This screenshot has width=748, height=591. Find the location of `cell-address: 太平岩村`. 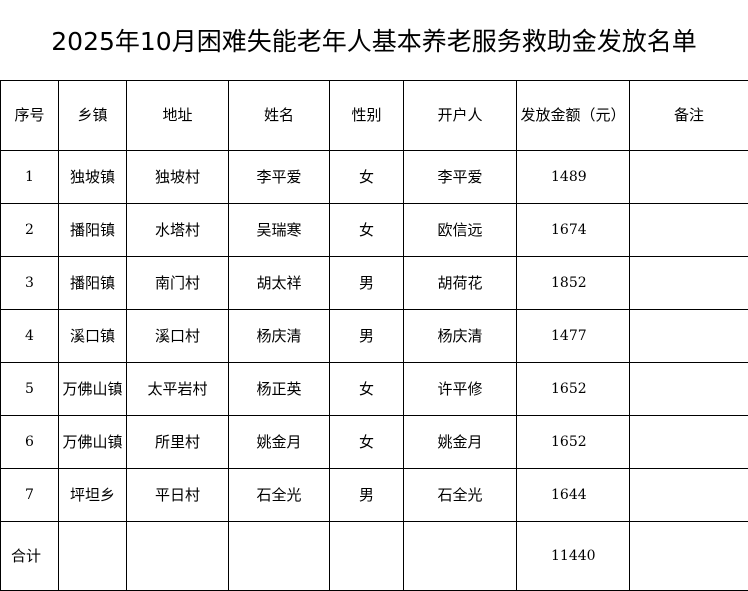

cell-address: 太平岩村 is located at coordinates (178, 389).